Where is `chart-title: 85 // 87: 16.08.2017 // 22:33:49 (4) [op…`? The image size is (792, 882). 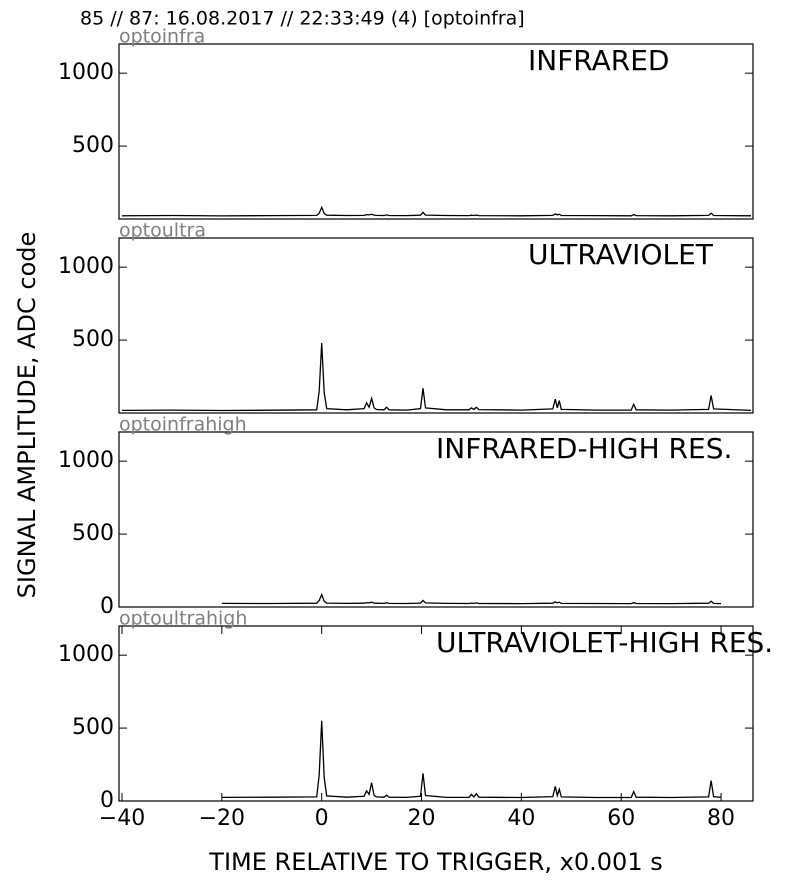
chart-title: 85 // 87: 16.08.2017 // 22:33:49 (4) [op… is located at coordinates (302, 19).